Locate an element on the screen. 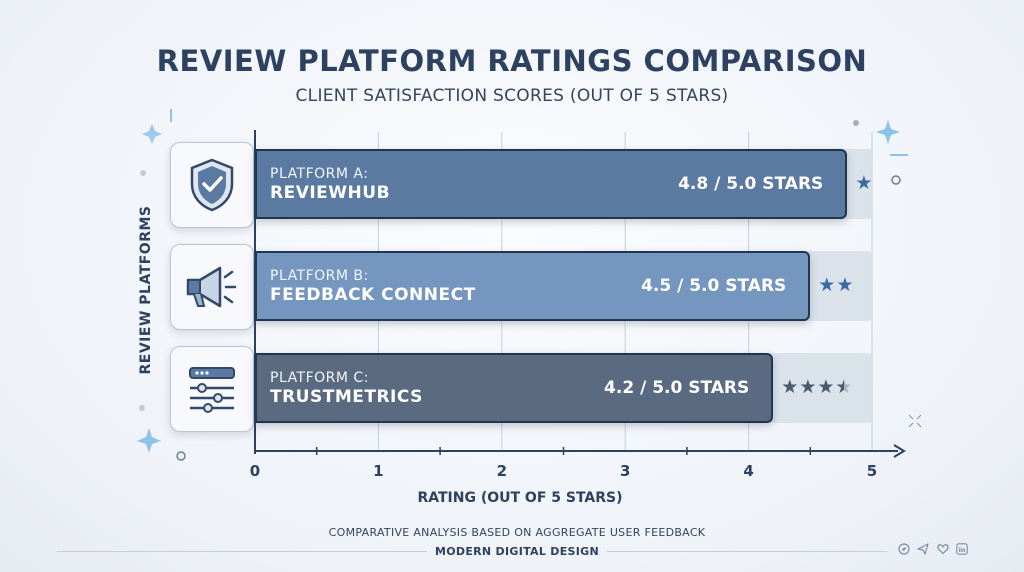  star-rating-b: ★★ is located at coordinates (836, 285).